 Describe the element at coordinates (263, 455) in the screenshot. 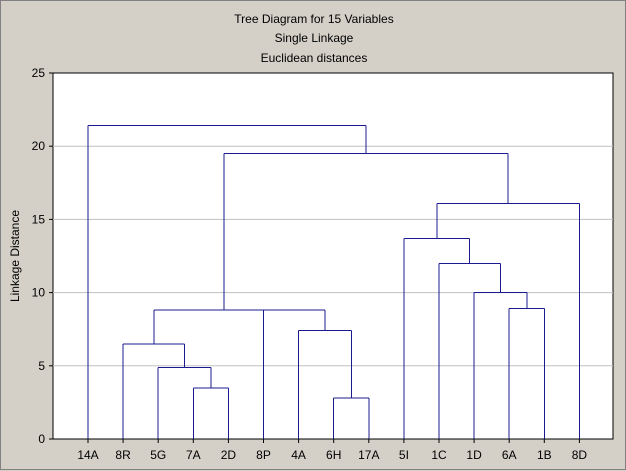

I see `leaf-label: 8P` at that location.